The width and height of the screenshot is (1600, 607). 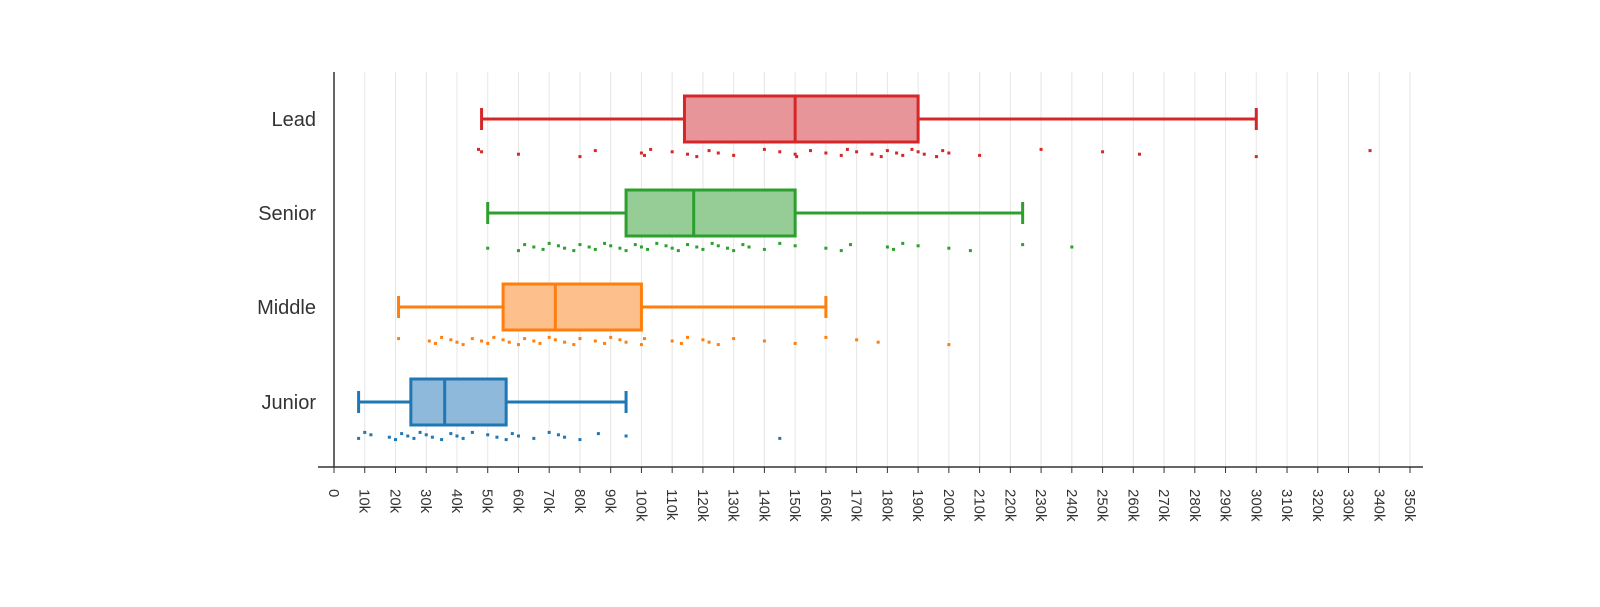 What do you see at coordinates (640, 505) in the screenshot?
I see `x-tick-label: 100k` at bounding box center [640, 505].